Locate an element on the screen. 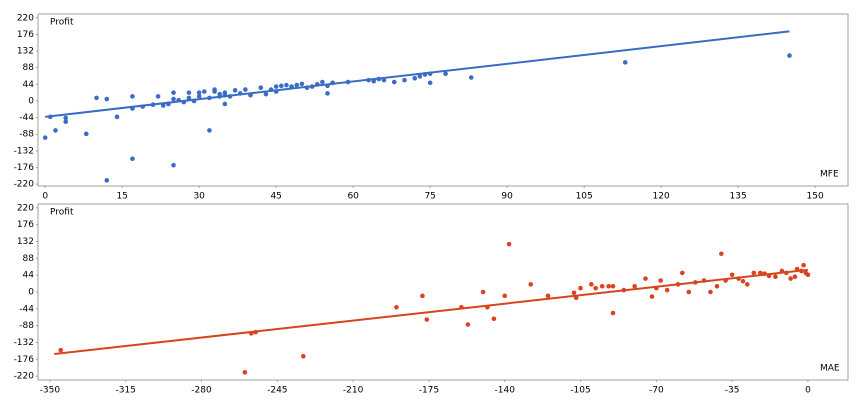 The image size is (860, 400). y-tick-label: -176 is located at coordinates (24, 360).